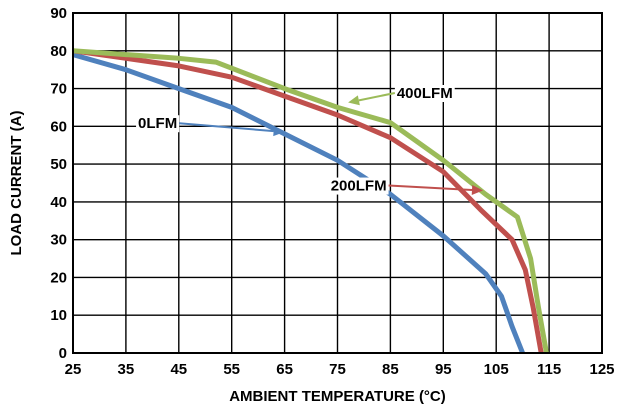  I want to click on x-tick-label: 25, so click(73, 369).